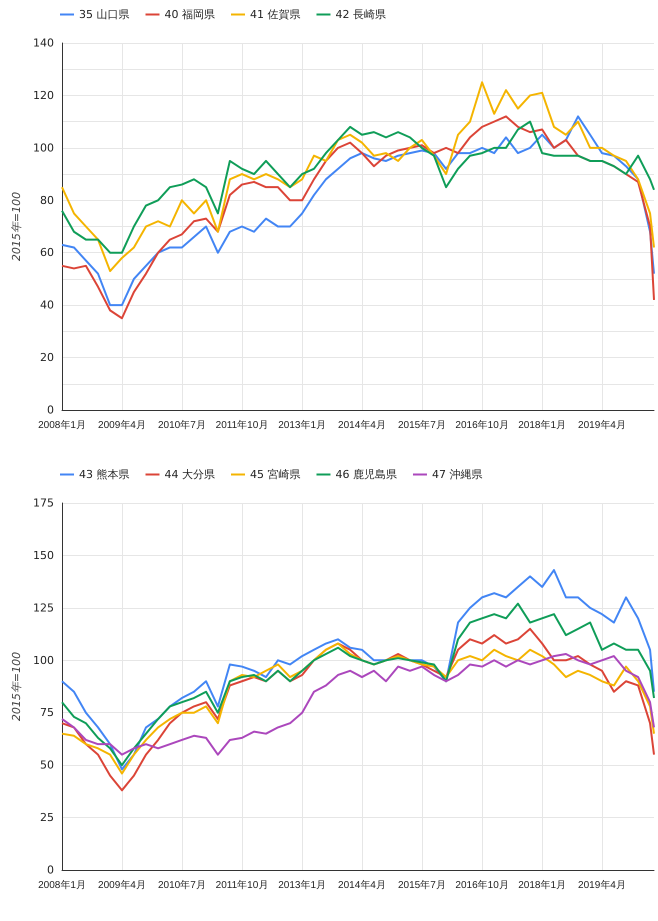 The height and width of the screenshot is (921, 658). Describe the element at coordinates (43, 503) in the screenshot. I see `y-tick-label: 175` at that location.